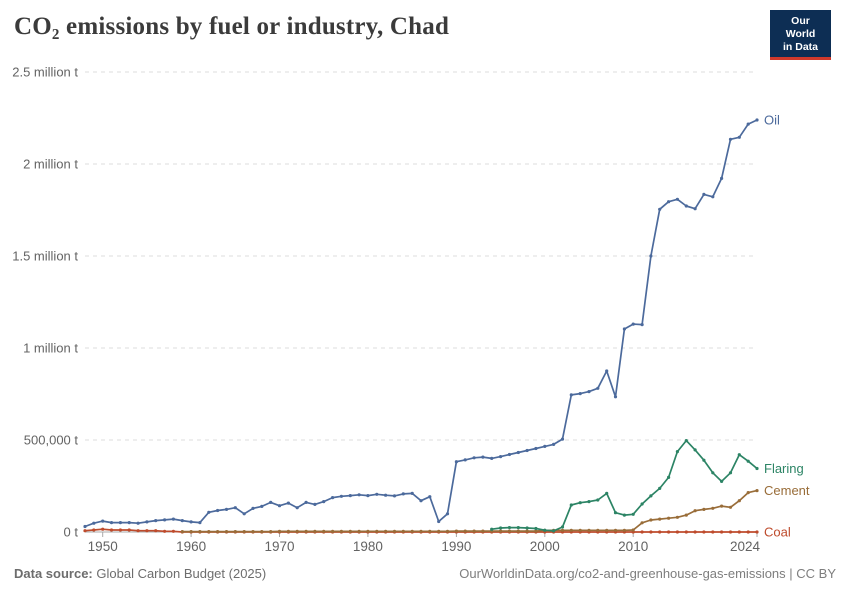 The image size is (850, 600). I want to click on x-tick-label: 1960, so click(191, 546).